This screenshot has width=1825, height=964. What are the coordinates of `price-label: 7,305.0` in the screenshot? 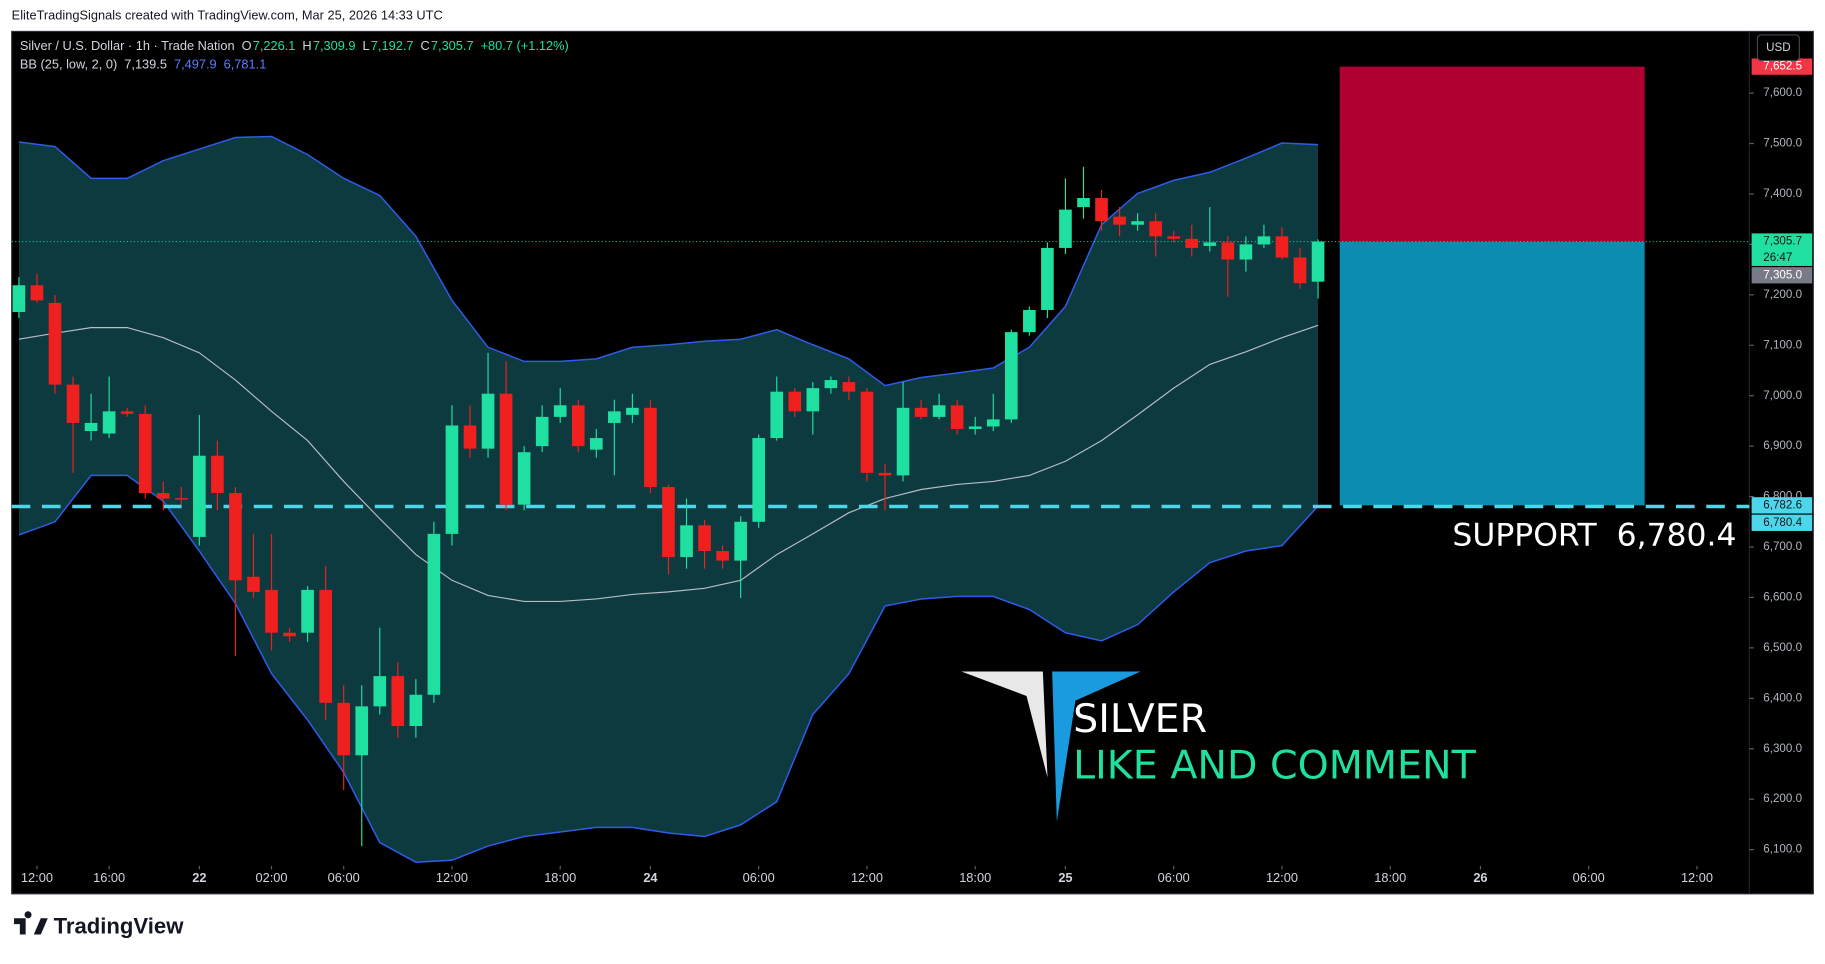 It's located at (1782, 274).